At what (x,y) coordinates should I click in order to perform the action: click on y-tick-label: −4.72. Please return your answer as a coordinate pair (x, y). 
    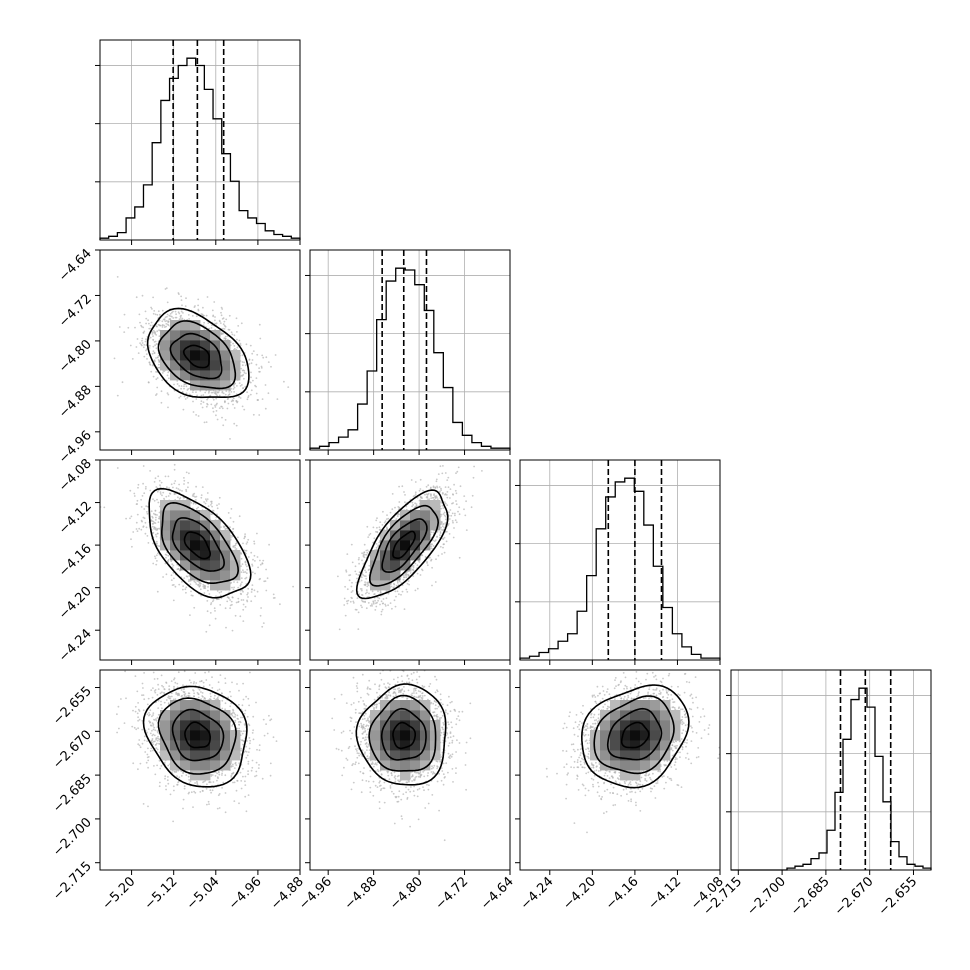
    Looking at the image, I should click on (75, 311).